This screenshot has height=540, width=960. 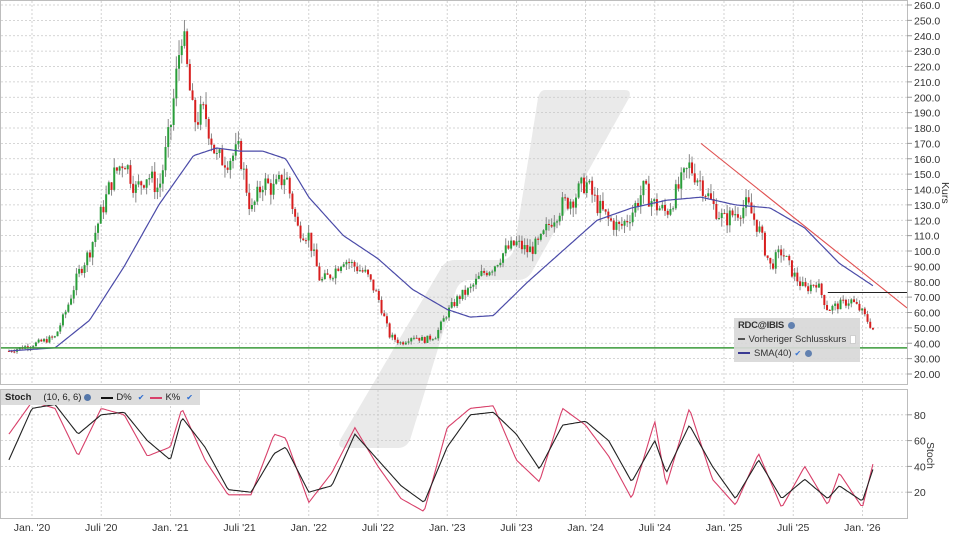 What do you see at coordinates (927, 129) in the screenshot?
I see `svg-text: 180.0` at bounding box center [927, 129].